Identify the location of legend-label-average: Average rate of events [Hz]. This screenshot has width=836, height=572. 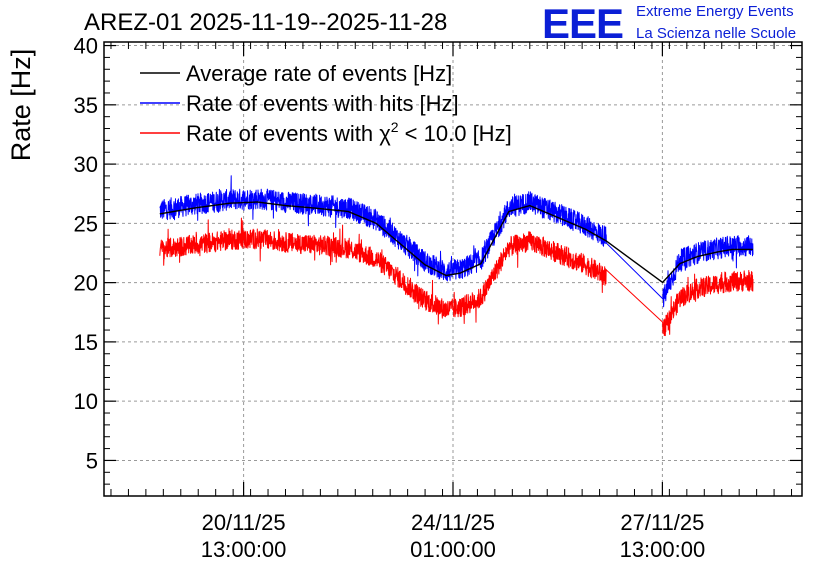
(319, 73).